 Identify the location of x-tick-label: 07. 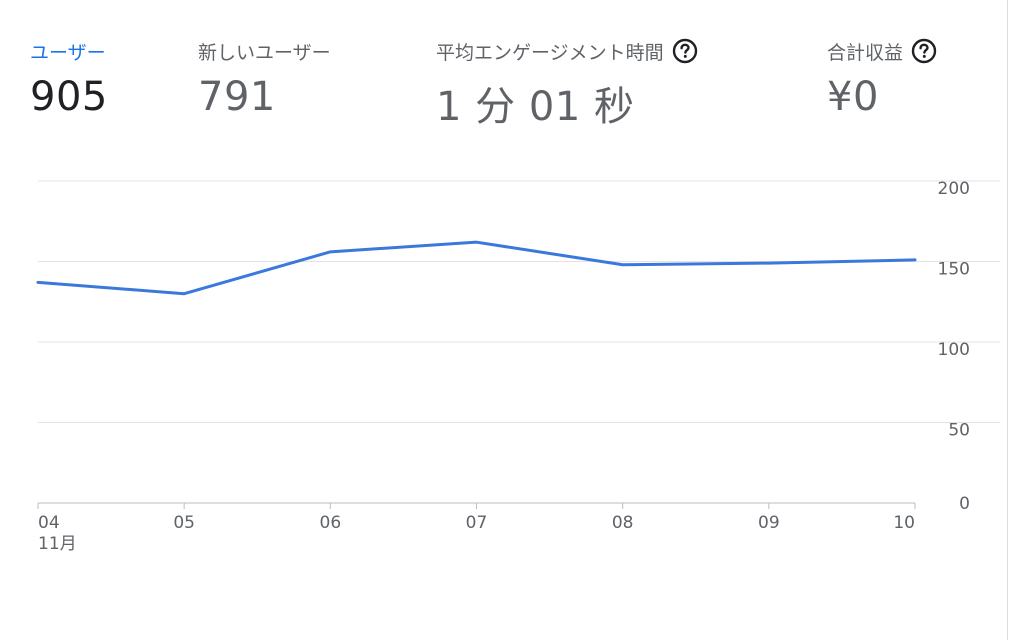
(477, 523).